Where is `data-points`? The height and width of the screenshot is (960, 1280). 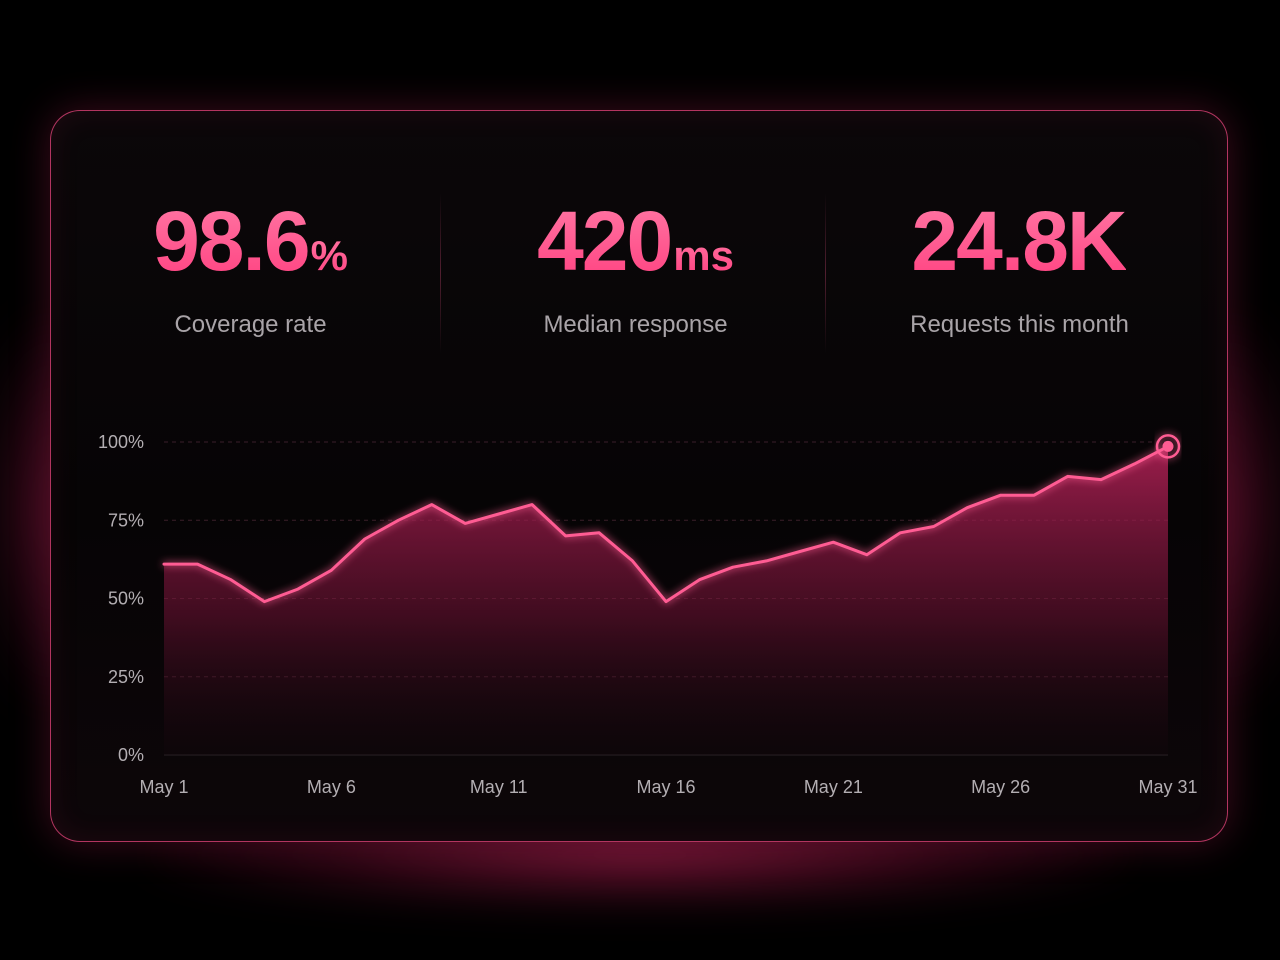 data-points is located at coordinates (671, 519).